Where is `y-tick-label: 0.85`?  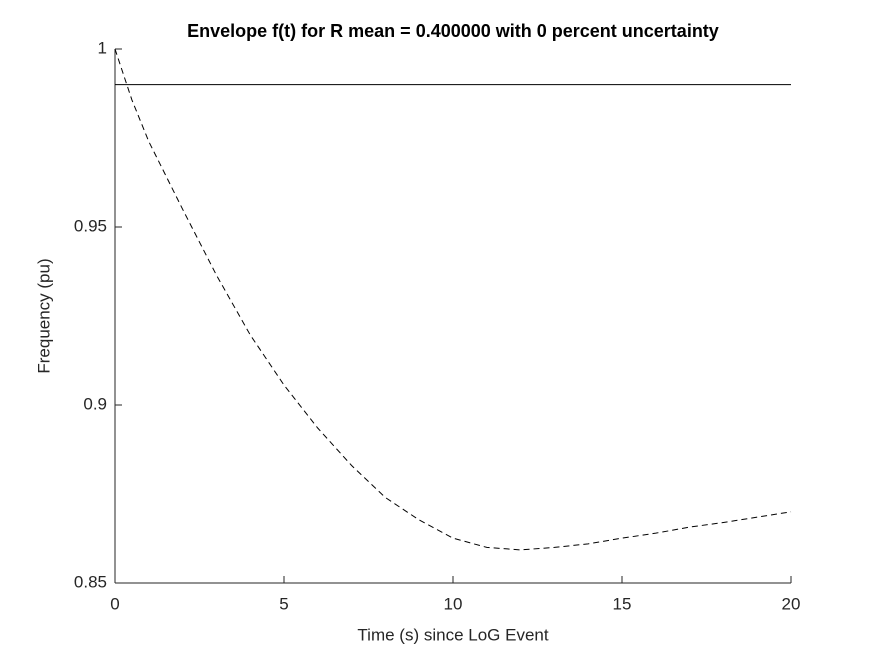 y-tick-label: 0.85 is located at coordinates (90, 581).